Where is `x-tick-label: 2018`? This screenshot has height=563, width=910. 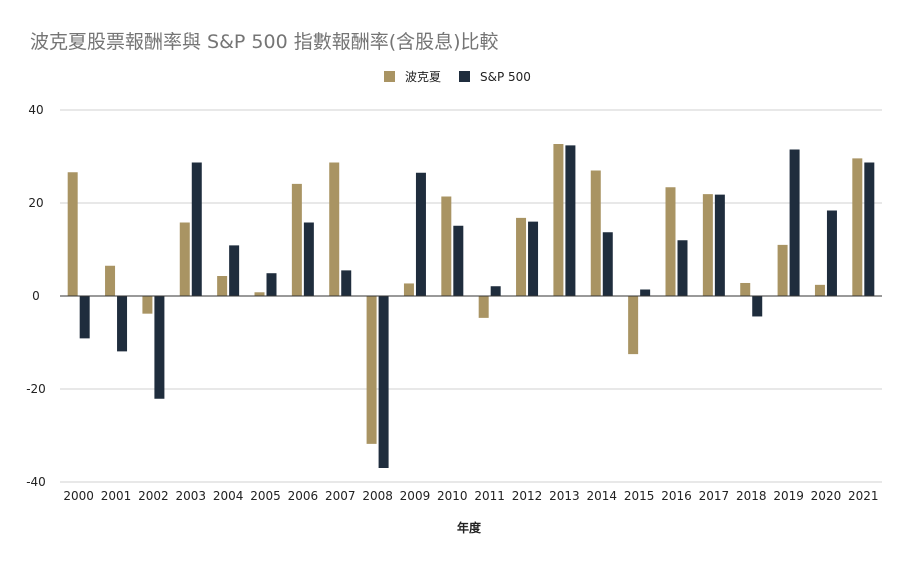
x-tick-label: 2018 is located at coordinates (751, 496).